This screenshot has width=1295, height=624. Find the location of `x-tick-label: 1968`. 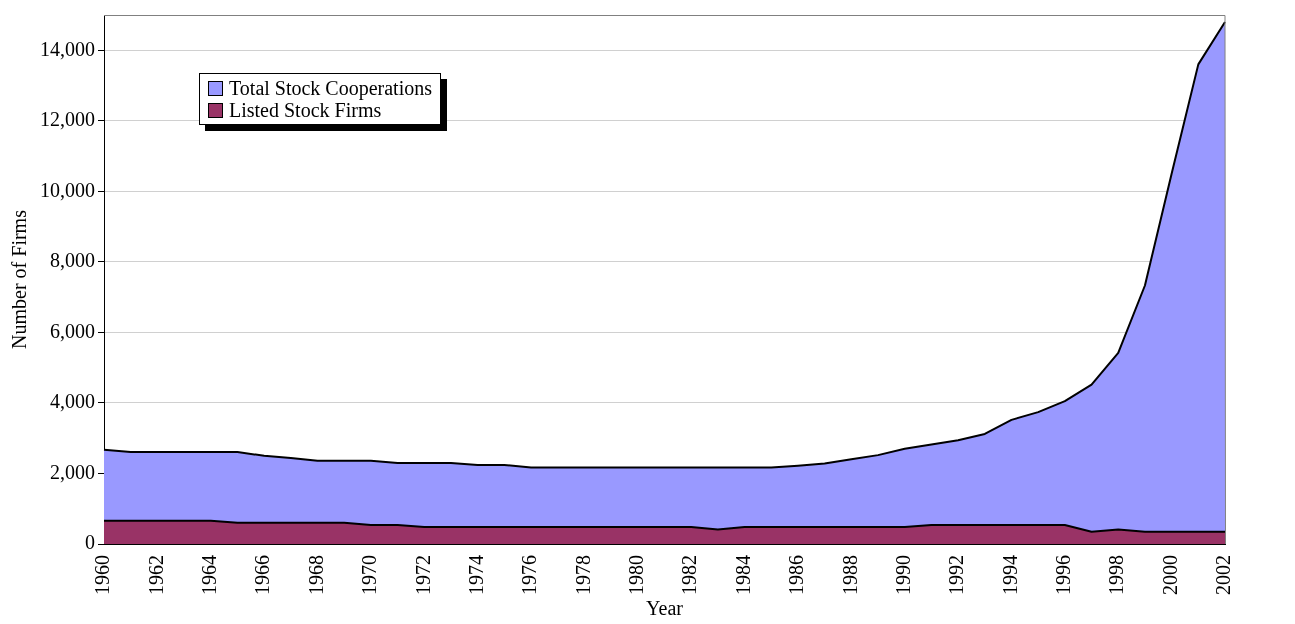

x-tick-label: 1968 is located at coordinates (315, 575).